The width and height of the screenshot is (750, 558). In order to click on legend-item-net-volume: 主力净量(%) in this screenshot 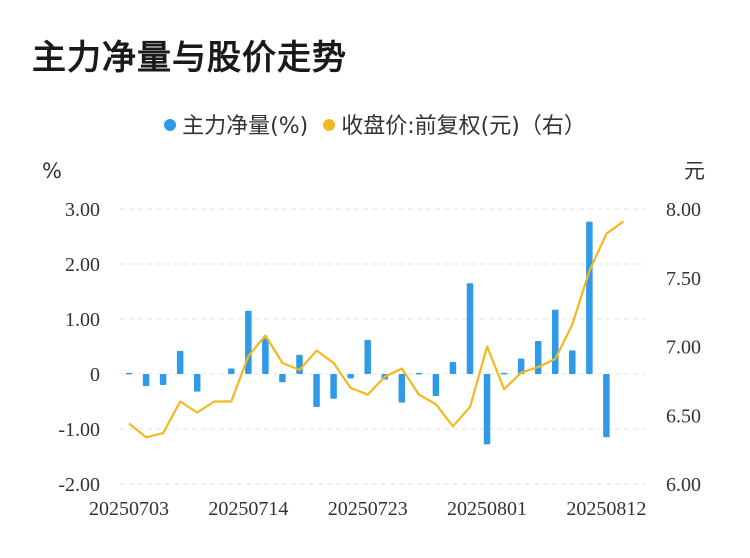, I will do `click(236, 124)`.